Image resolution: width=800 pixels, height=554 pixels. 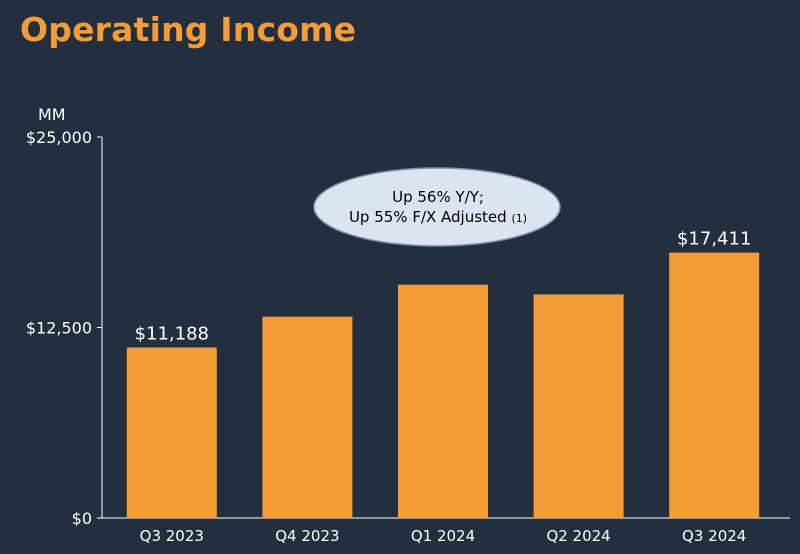 What do you see at coordinates (188, 29) in the screenshot?
I see `slide-title: Operating Income` at bounding box center [188, 29].